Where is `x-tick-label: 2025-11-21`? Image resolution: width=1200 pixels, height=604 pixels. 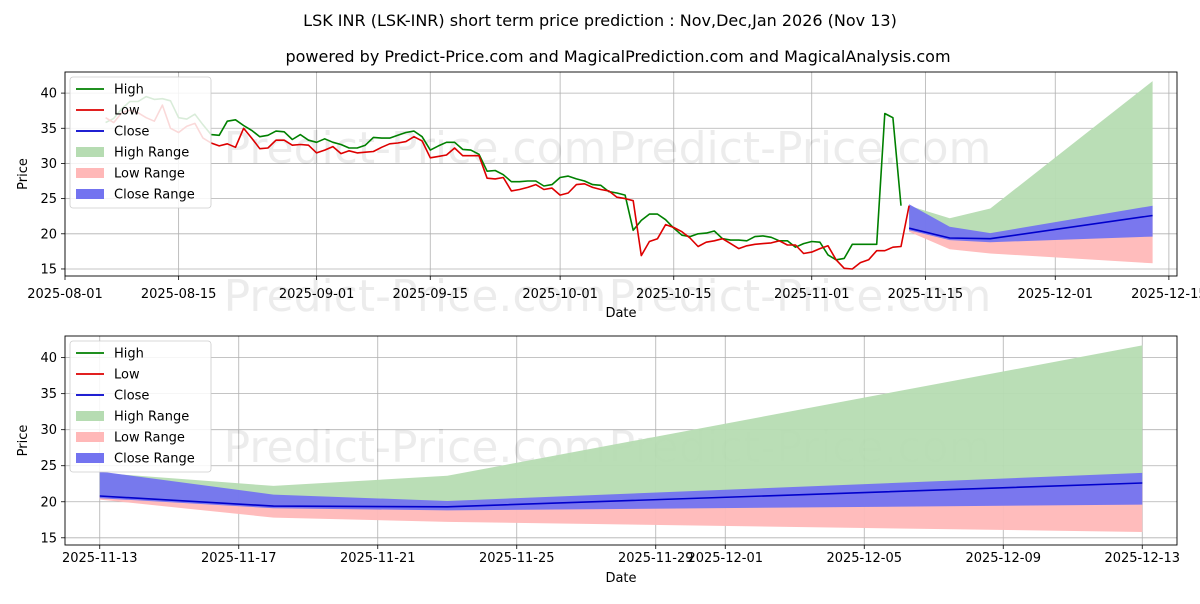 x-tick-label: 2025-11-21 is located at coordinates (378, 558).